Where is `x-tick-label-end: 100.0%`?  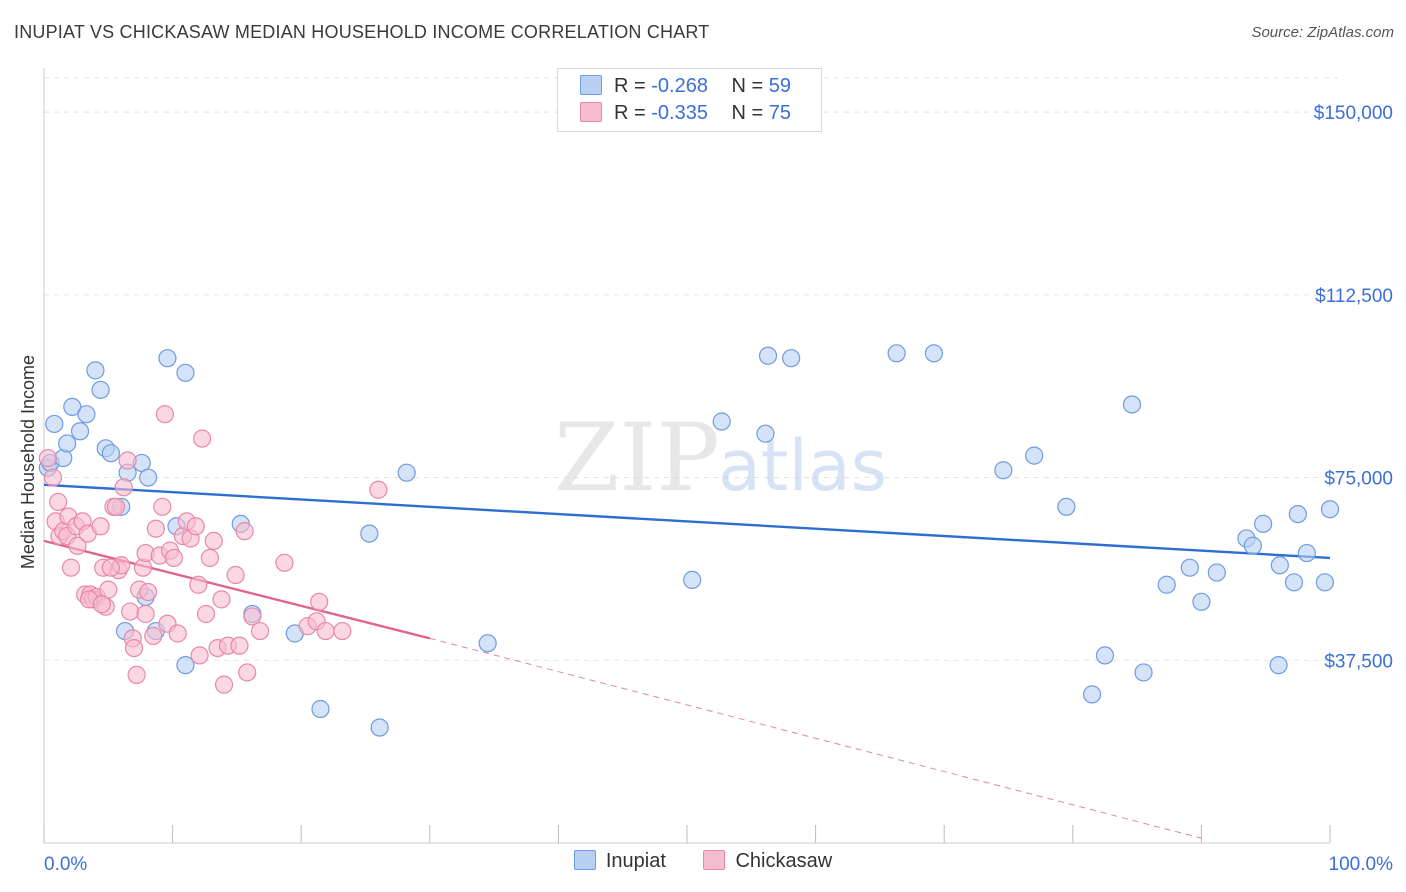
x-tick-label-end: 100.0% is located at coordinates (1361, 864).